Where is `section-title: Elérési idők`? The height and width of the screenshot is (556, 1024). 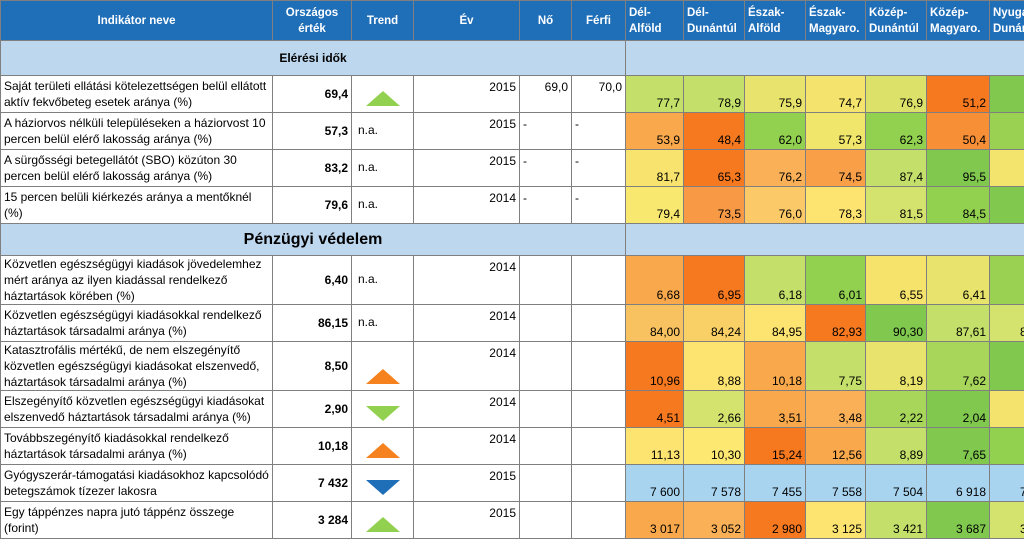
section-title: Elérési idők is located at coordinates (313, 58).